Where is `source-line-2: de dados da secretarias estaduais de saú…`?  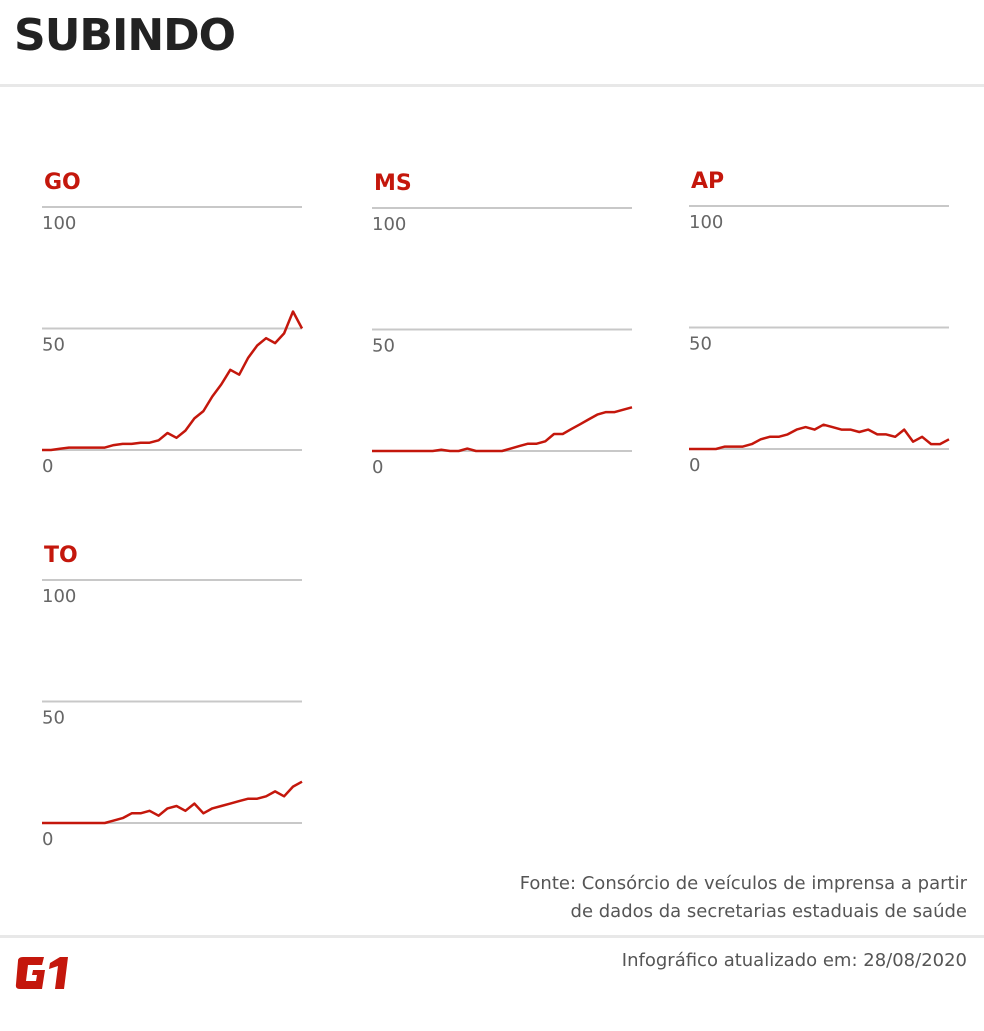 source-line-2: de dados da secretarias estaduais de saú… is located at coordinates (768, 911).